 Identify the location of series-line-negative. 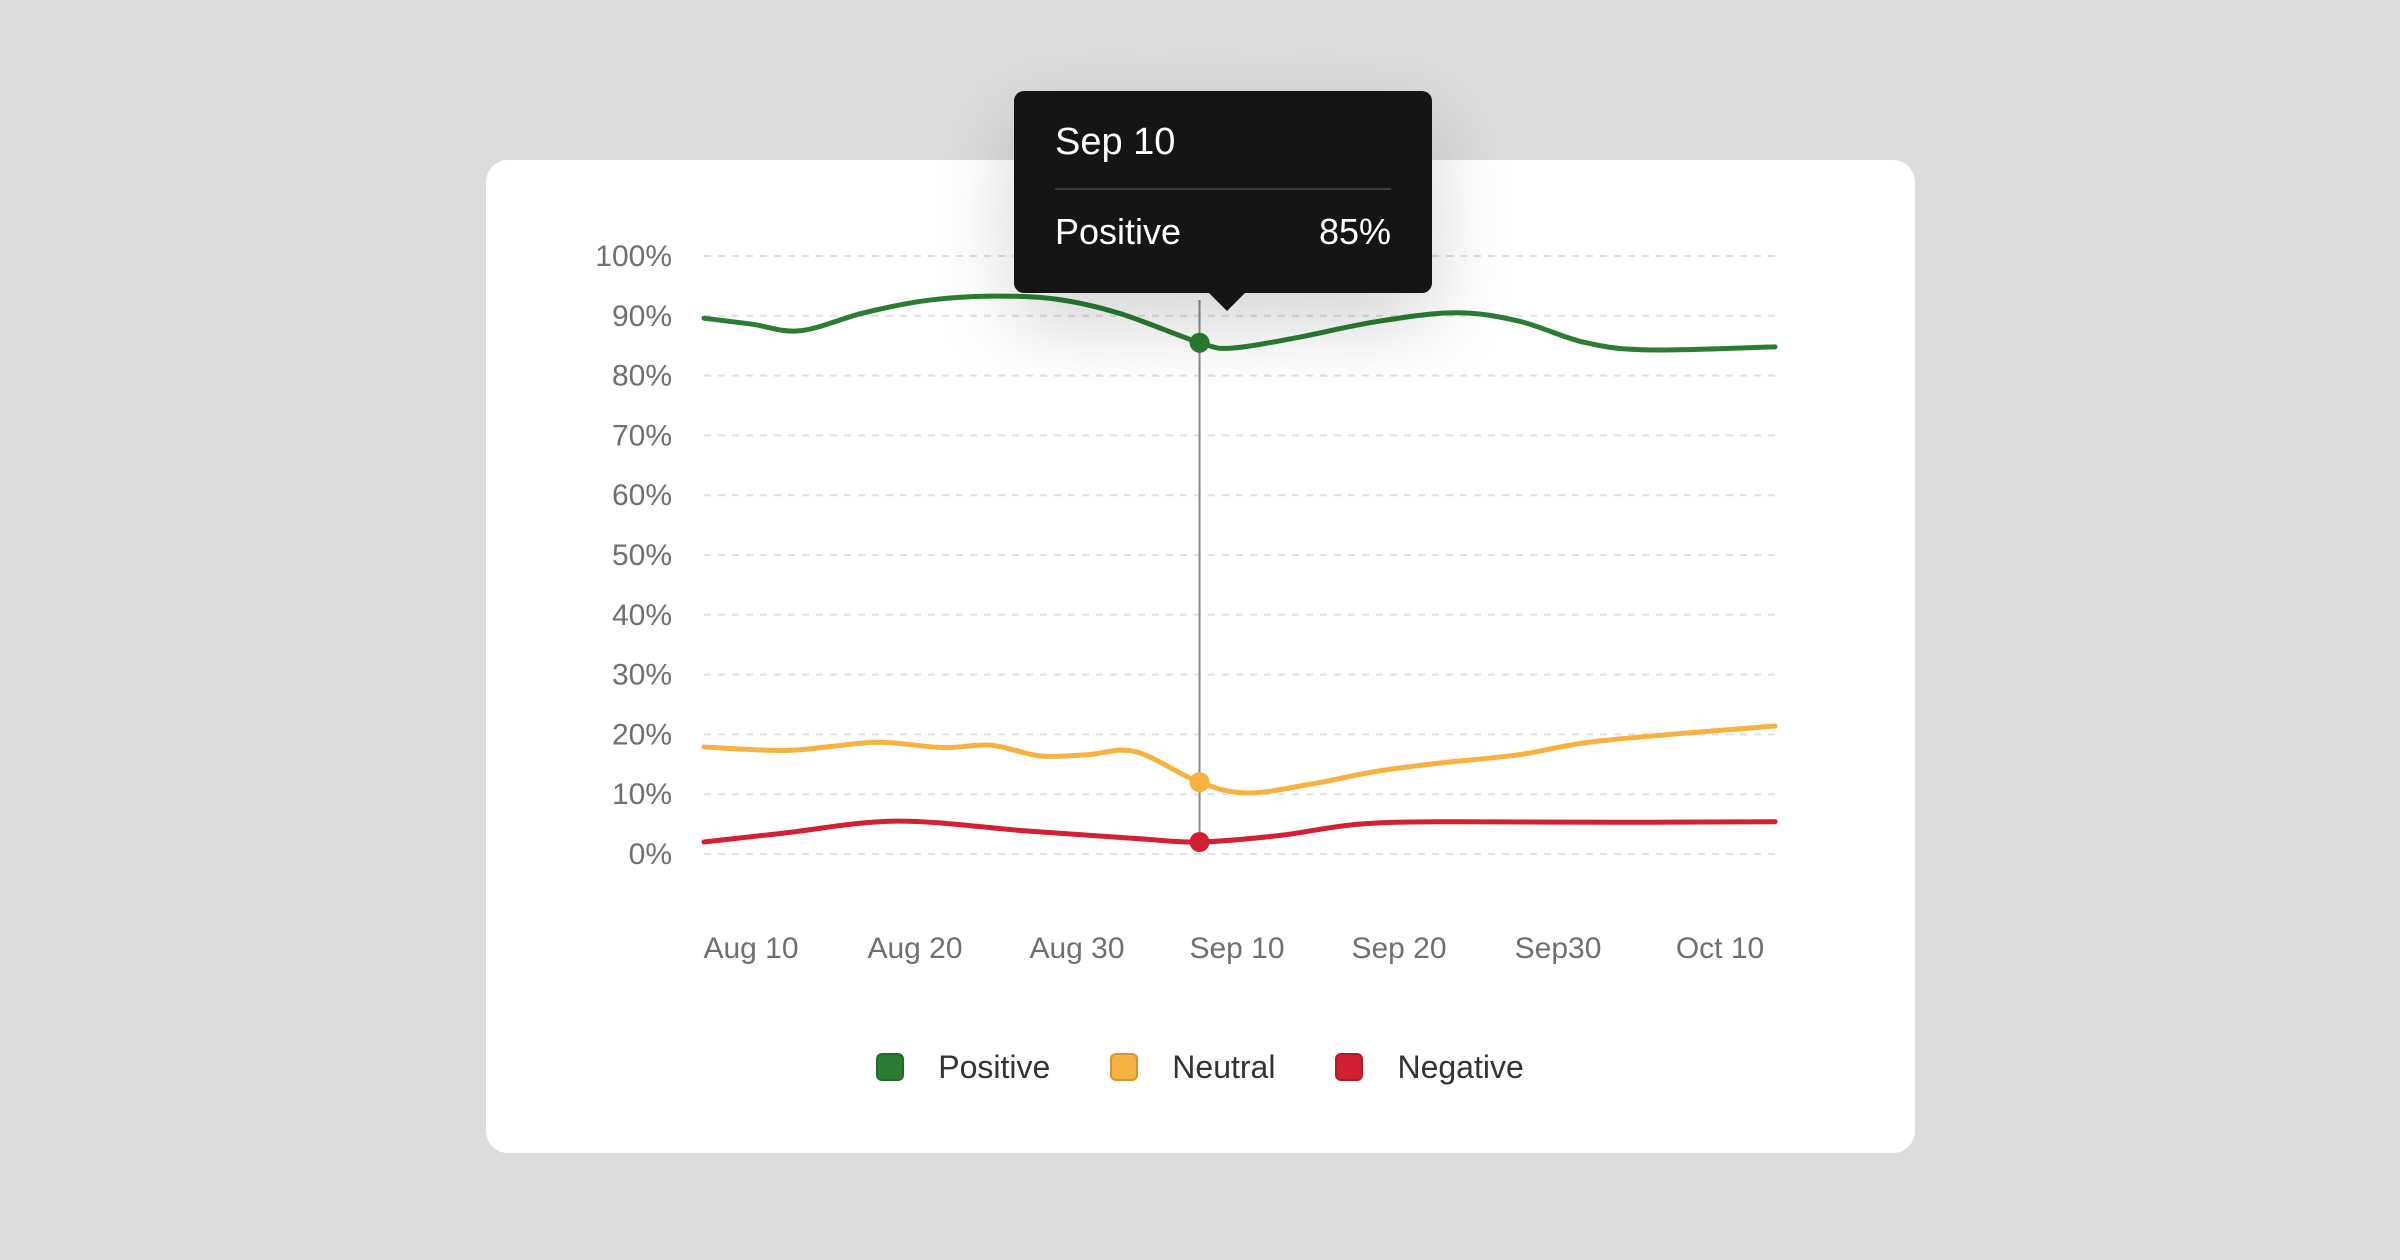
(1239, 831).